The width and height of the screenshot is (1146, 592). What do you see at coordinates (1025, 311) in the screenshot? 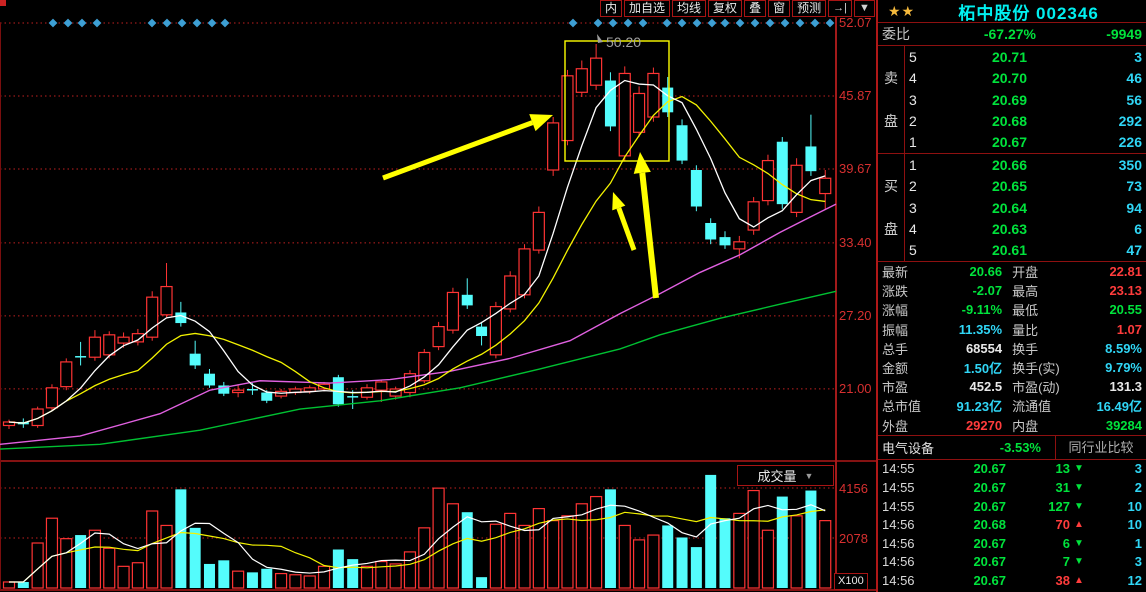
I see `stat-label: 最低` at bounding box center [1025, 311].